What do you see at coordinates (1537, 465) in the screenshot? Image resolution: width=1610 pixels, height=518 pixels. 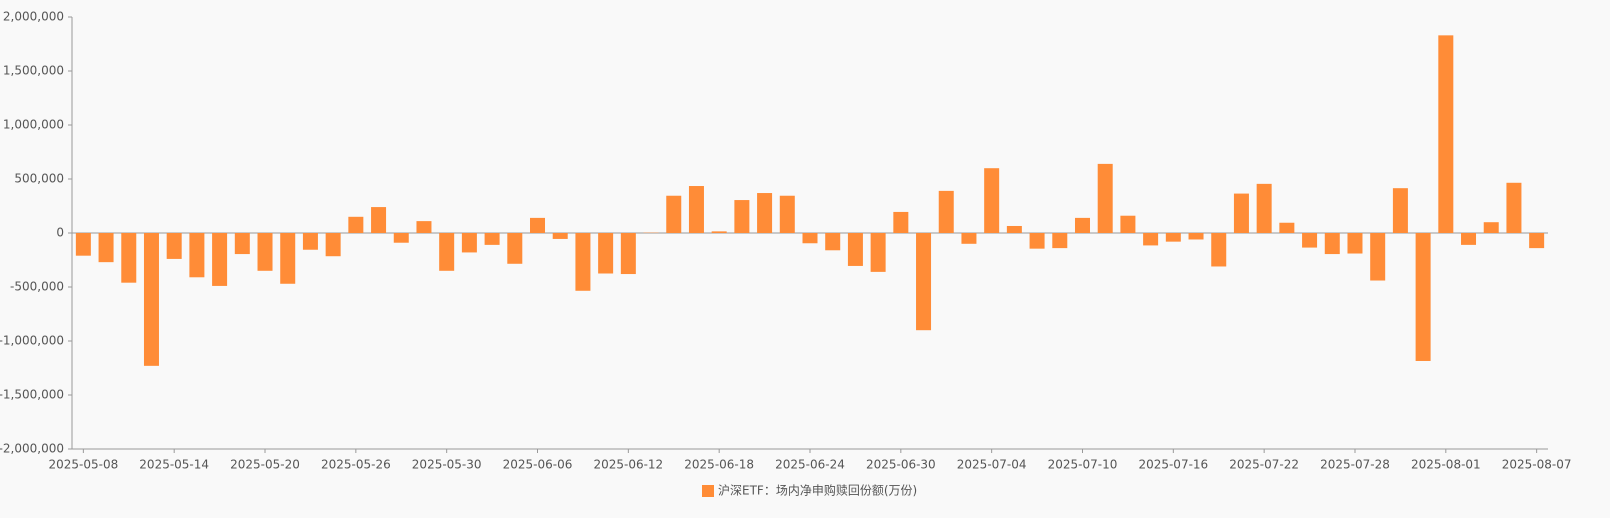 I see `x-tick-label: 2025-08-07` at bounding box center [1537, 465].